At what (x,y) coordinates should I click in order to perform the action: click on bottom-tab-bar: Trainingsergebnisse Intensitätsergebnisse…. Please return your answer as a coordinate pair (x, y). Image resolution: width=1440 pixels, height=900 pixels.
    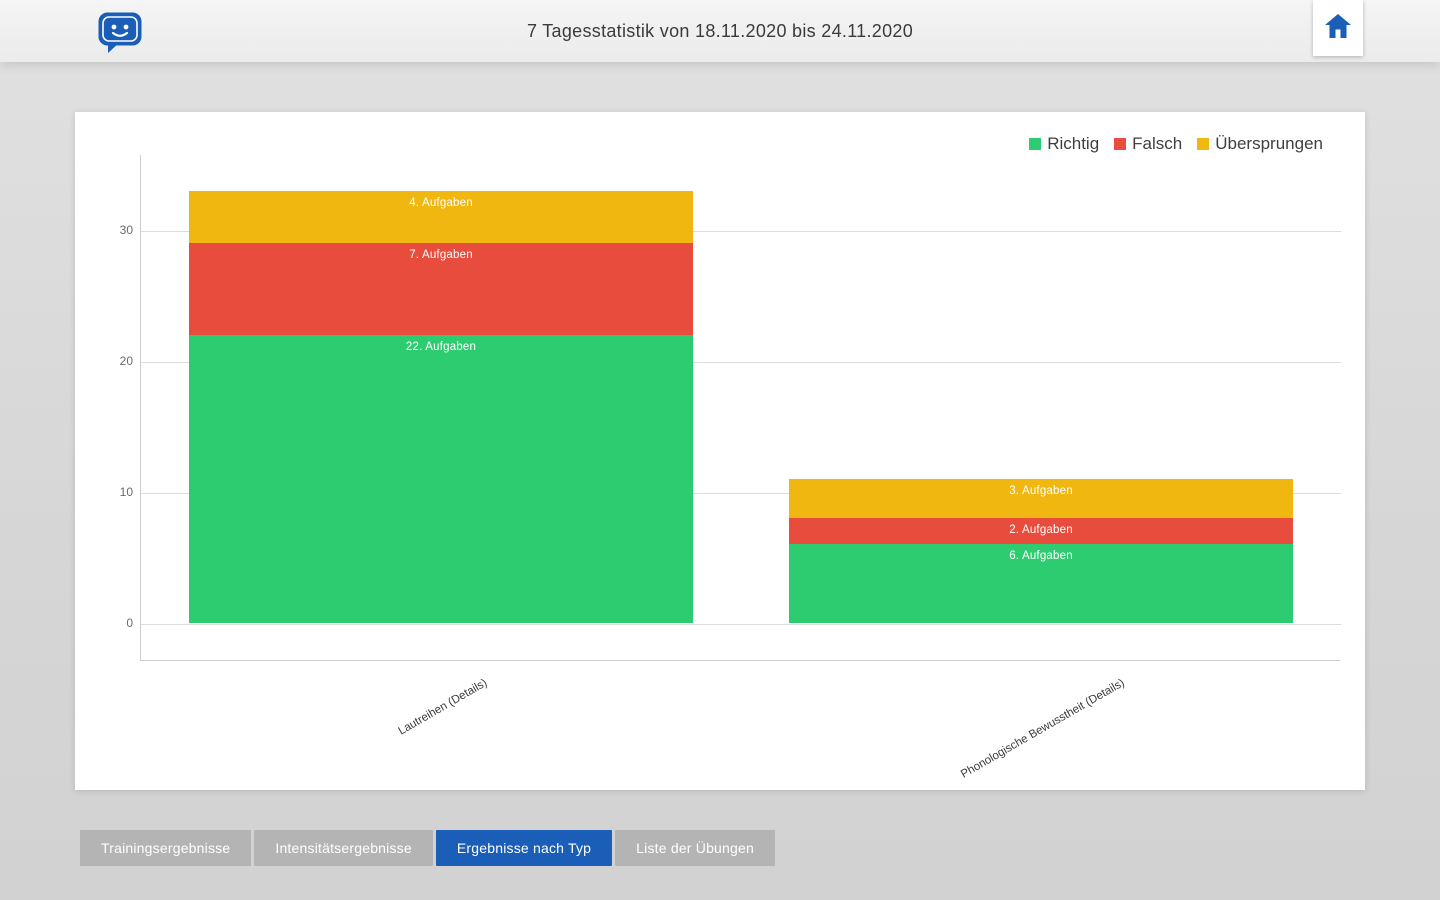
    Looking at the image, I should click on (427, 848).